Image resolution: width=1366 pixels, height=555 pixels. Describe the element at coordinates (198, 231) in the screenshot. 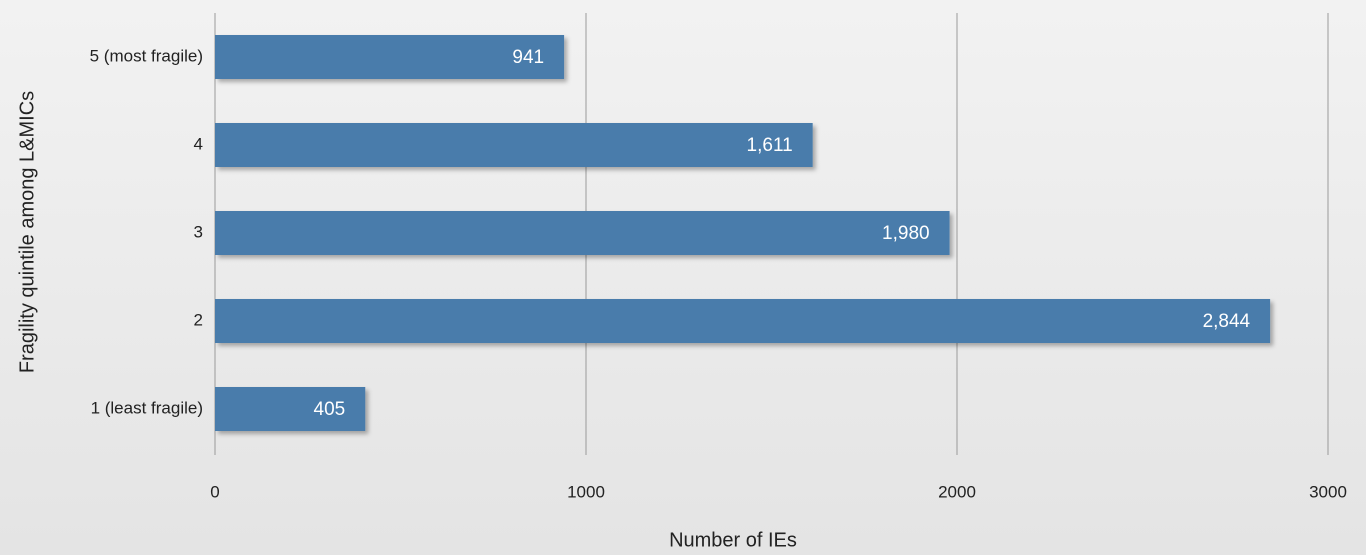

I see `y-tick-label: 3` at that location.